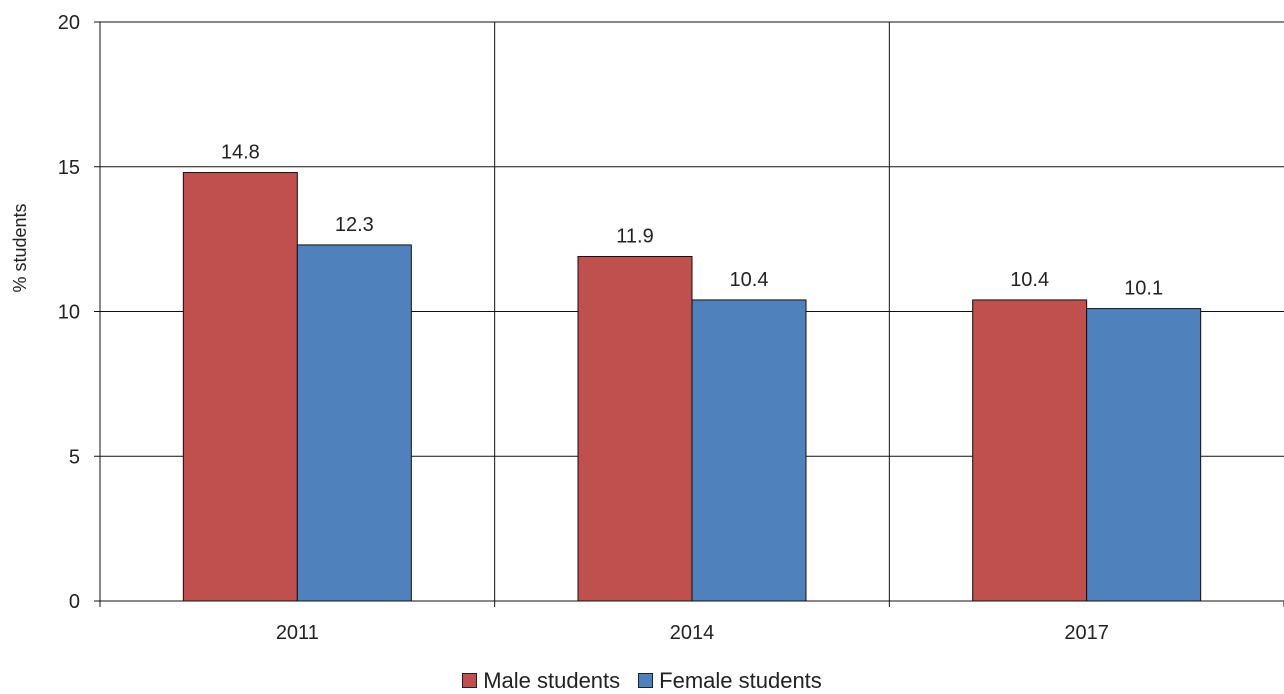 The image size is (1284, 694). I want to click on legend-item-male: Male students, so click(541, 681).